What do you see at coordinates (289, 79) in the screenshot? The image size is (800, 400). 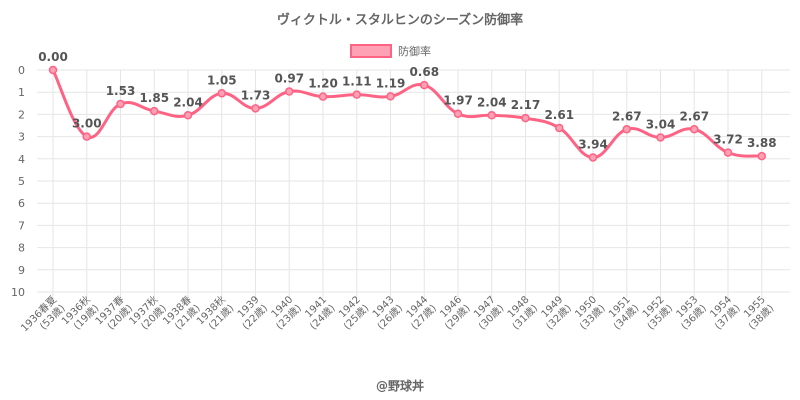 I see `data-label: 0.97` at bounding box center [289, 79].